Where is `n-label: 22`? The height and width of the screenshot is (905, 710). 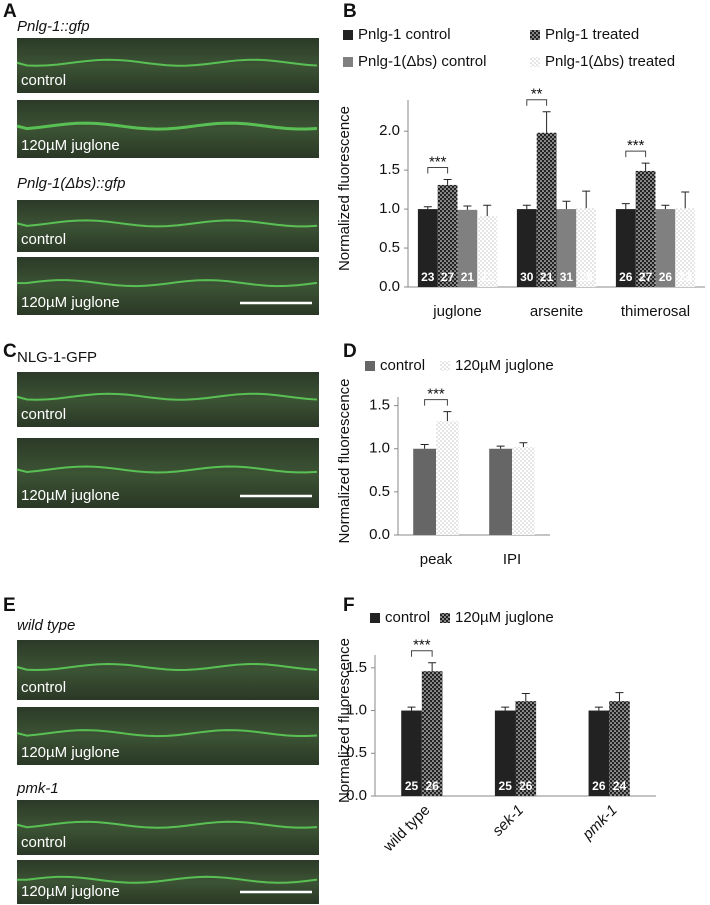 n-label: 22 is located at coordinates (488, 277).